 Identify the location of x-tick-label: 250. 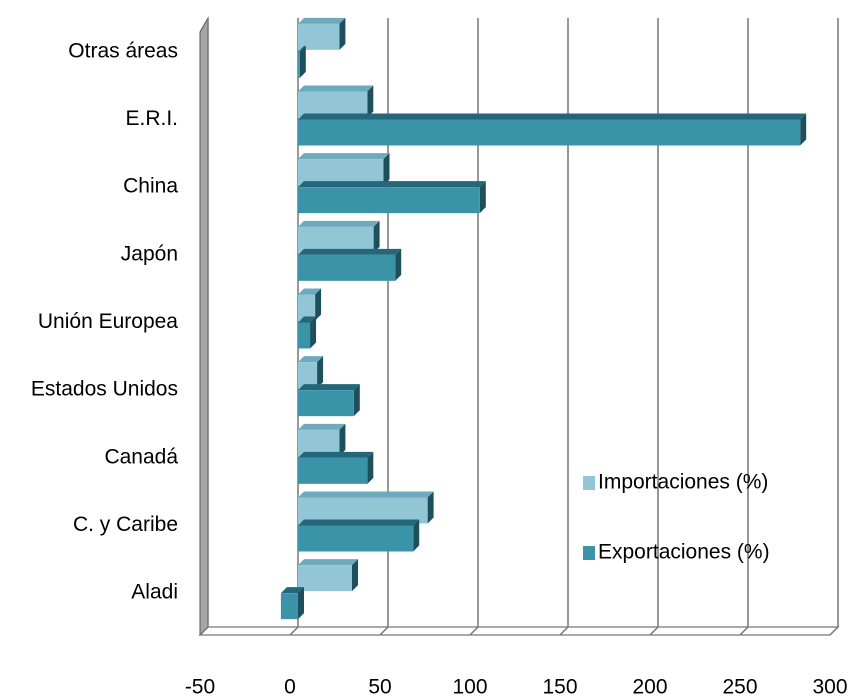
(739, 687).